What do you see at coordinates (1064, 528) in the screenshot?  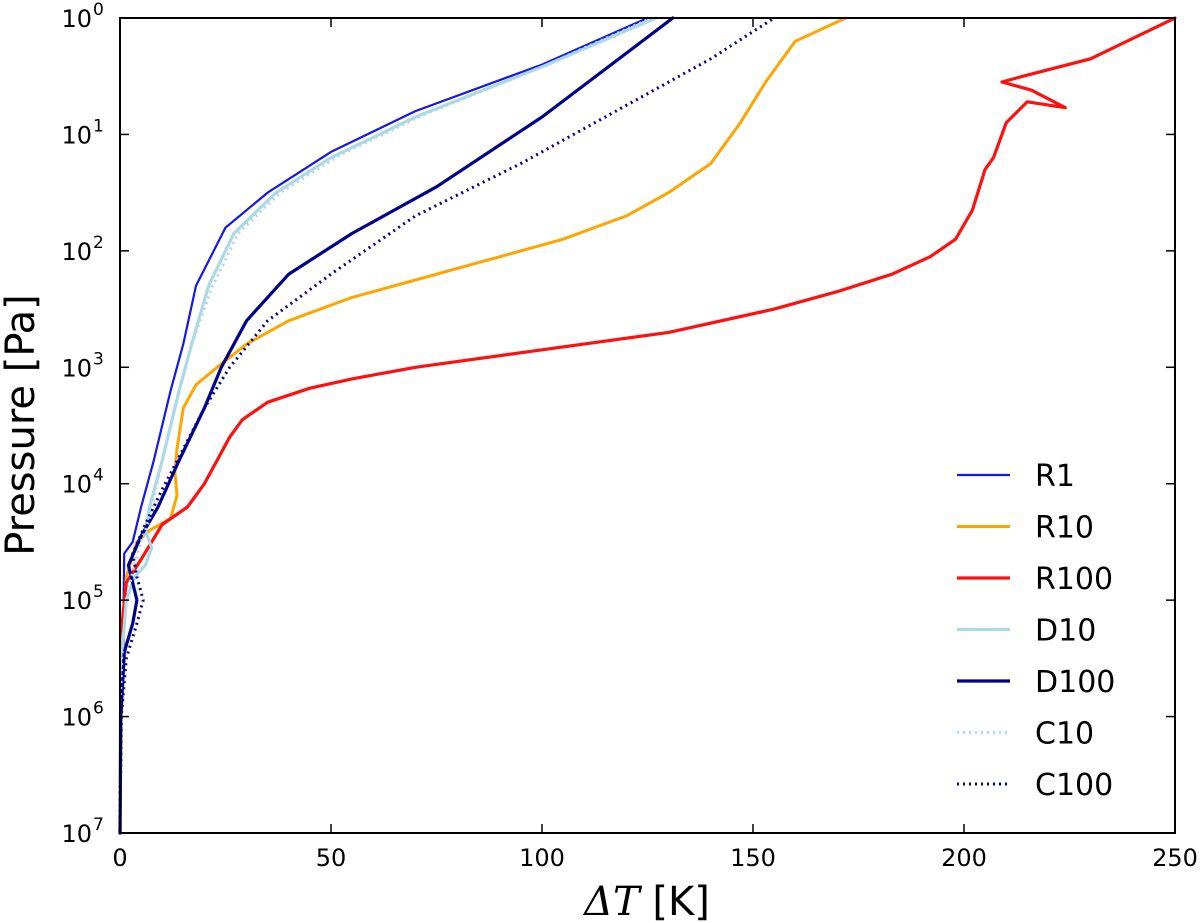 I see `legend-label-r10: R10` at bounding box center [1064, 528].